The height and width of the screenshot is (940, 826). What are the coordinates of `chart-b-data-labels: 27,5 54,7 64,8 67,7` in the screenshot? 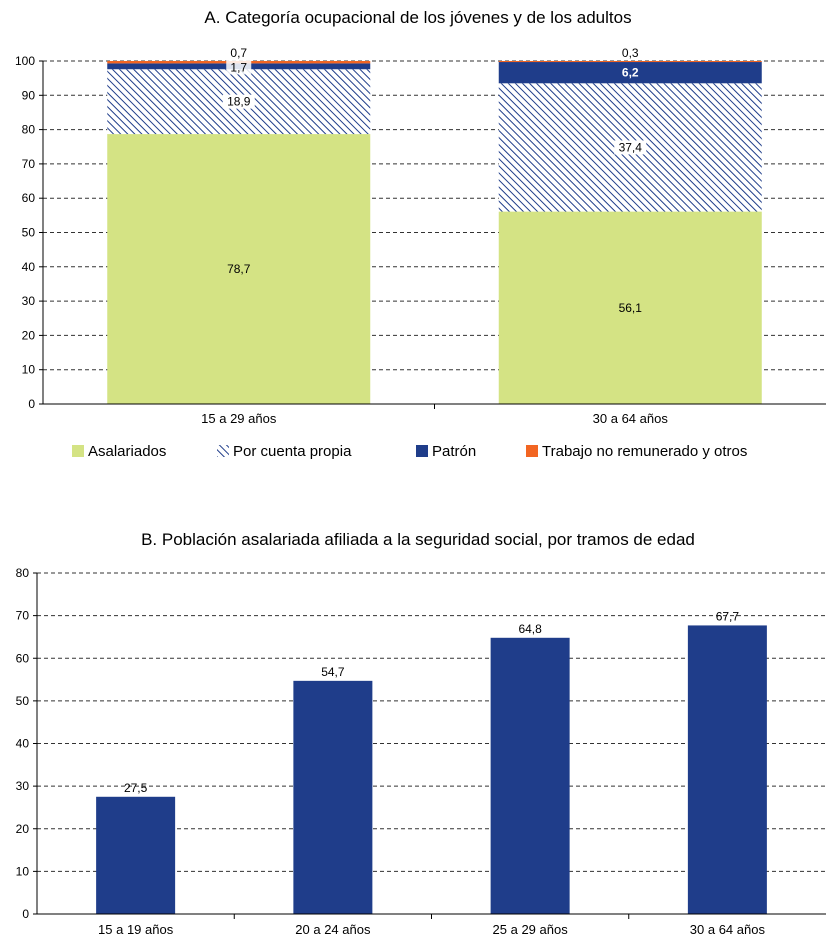 It's located at (431, 701).